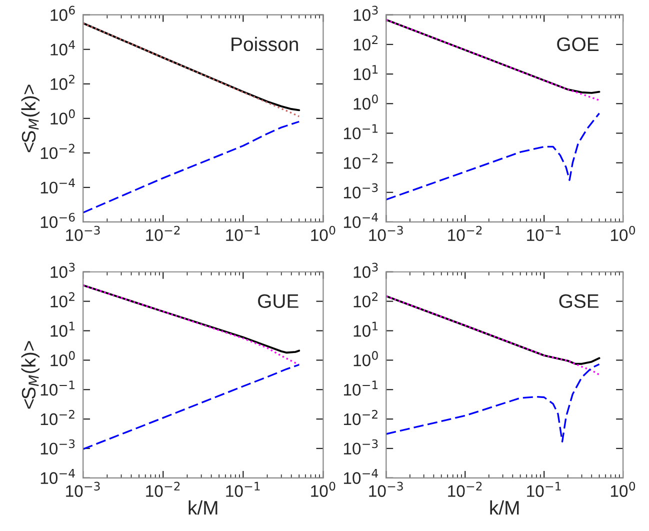 The image size is (649, 531). I want to click on y-tick-label: 10$^{−6}$, so click(57, 220).